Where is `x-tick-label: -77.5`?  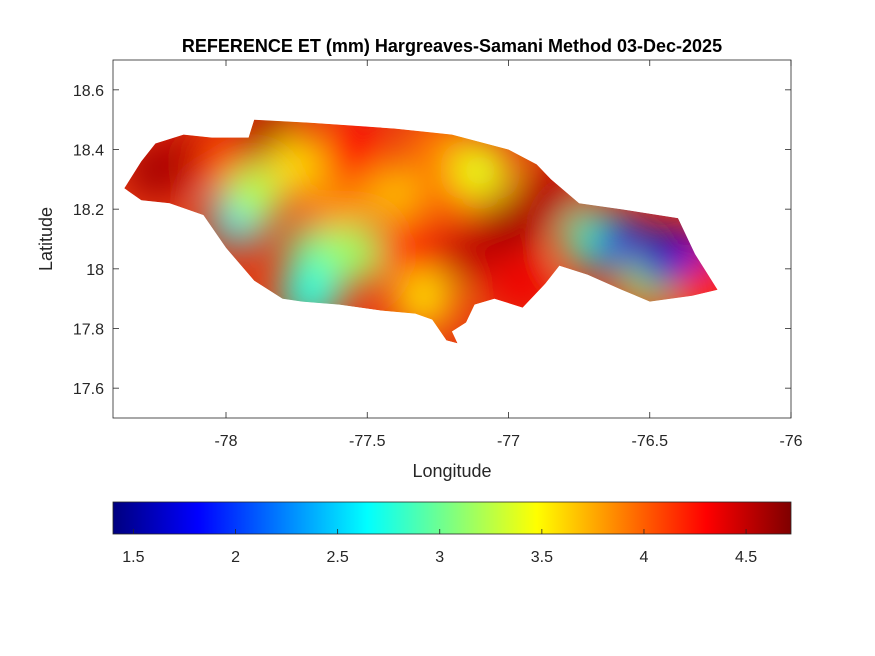
x-tick-label: -77.5 is located at coordinates (367, 441).